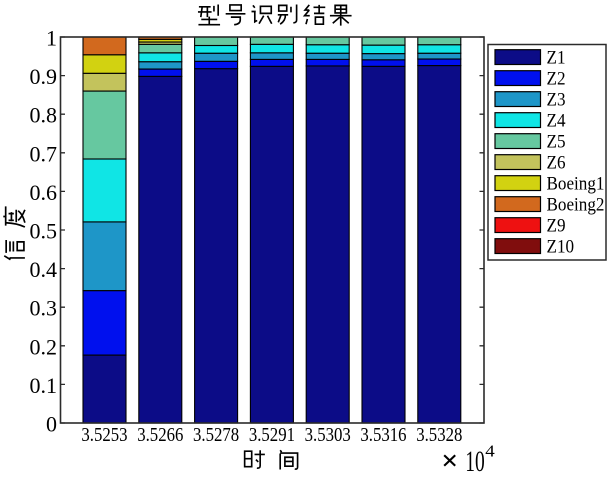 This screenshot has width=611, height=479. I want to click on svg-text: Boeing2, so click(576, 204).